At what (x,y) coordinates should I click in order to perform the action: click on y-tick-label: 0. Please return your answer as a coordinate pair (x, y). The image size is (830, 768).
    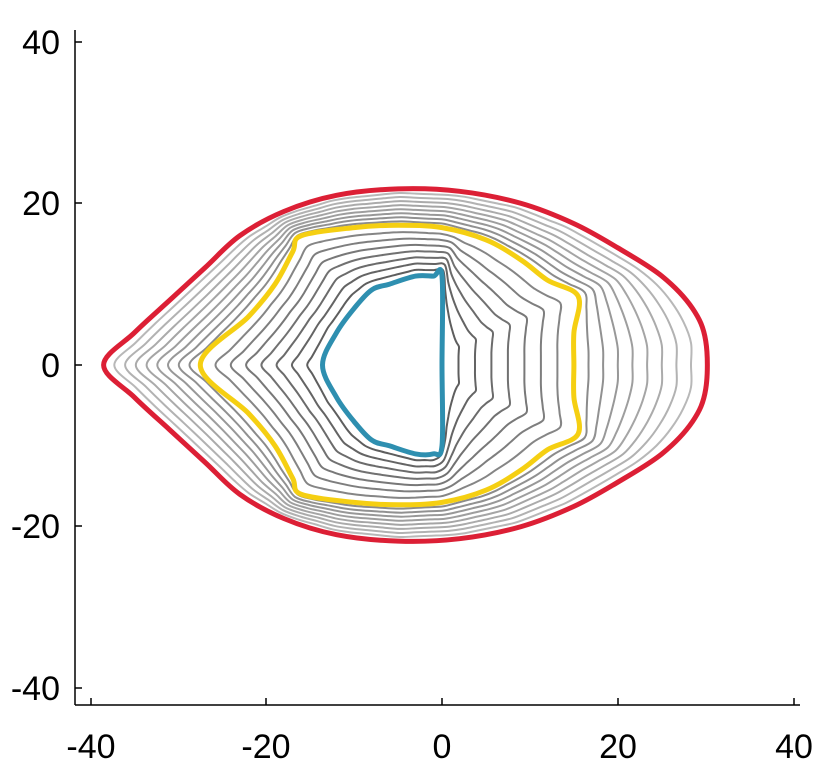
    Looking at the image, I should click on (50, 366).